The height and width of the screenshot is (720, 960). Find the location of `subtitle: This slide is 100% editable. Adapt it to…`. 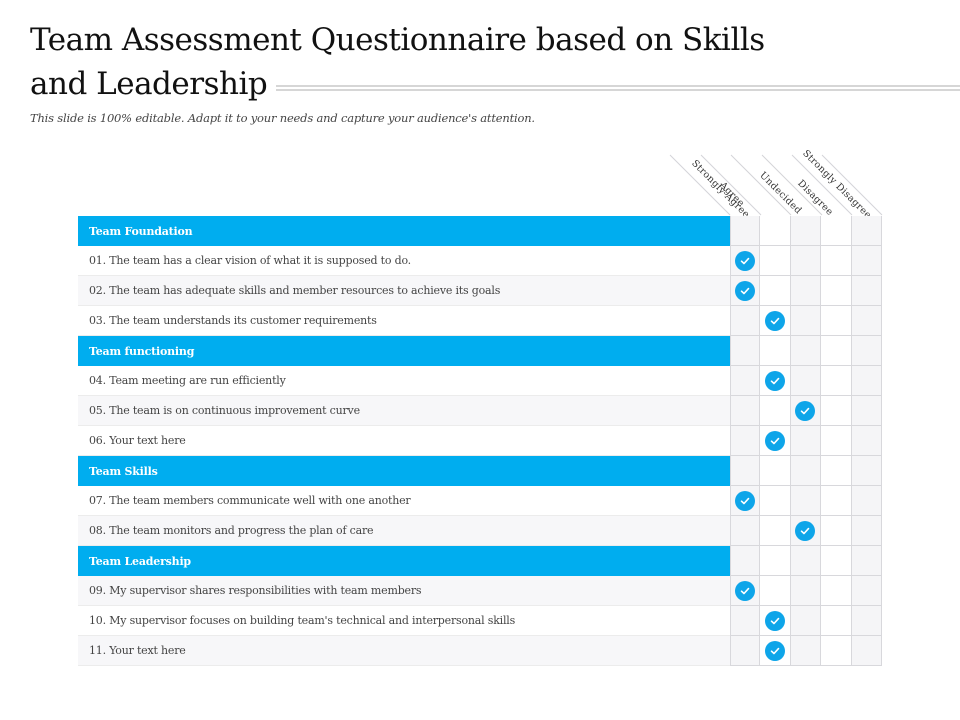

subtitle: This slide is 100% editable. Adapt it to… is located at coordinates (282, 118).